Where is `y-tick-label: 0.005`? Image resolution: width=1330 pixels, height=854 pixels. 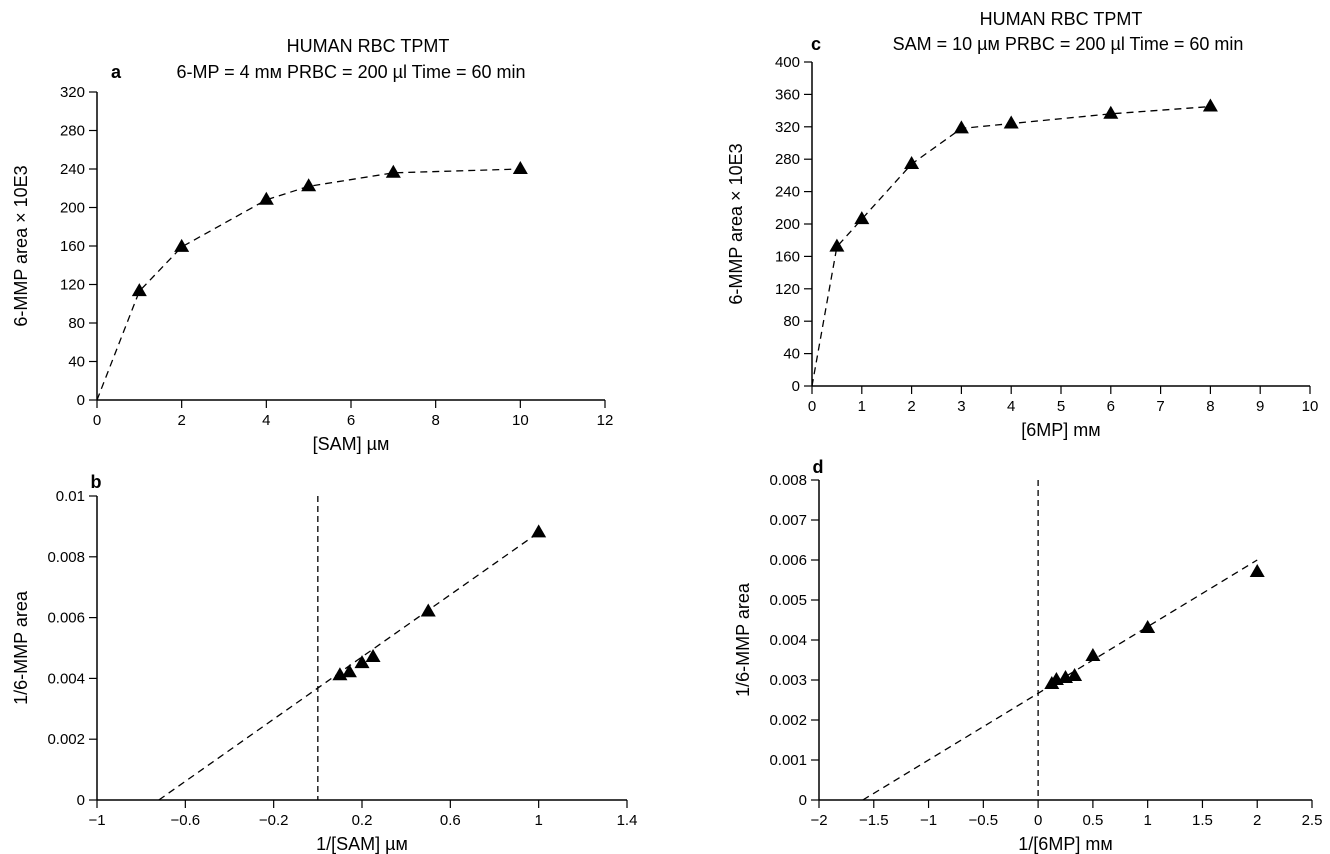
y-tick-label: 0.005 is located at coordinates (788, 600).